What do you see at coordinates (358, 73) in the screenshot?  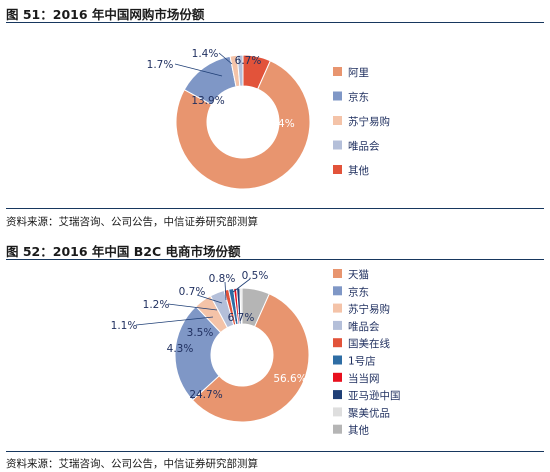 I see `legend-label: 阿里` at bounding box center [358, 73].